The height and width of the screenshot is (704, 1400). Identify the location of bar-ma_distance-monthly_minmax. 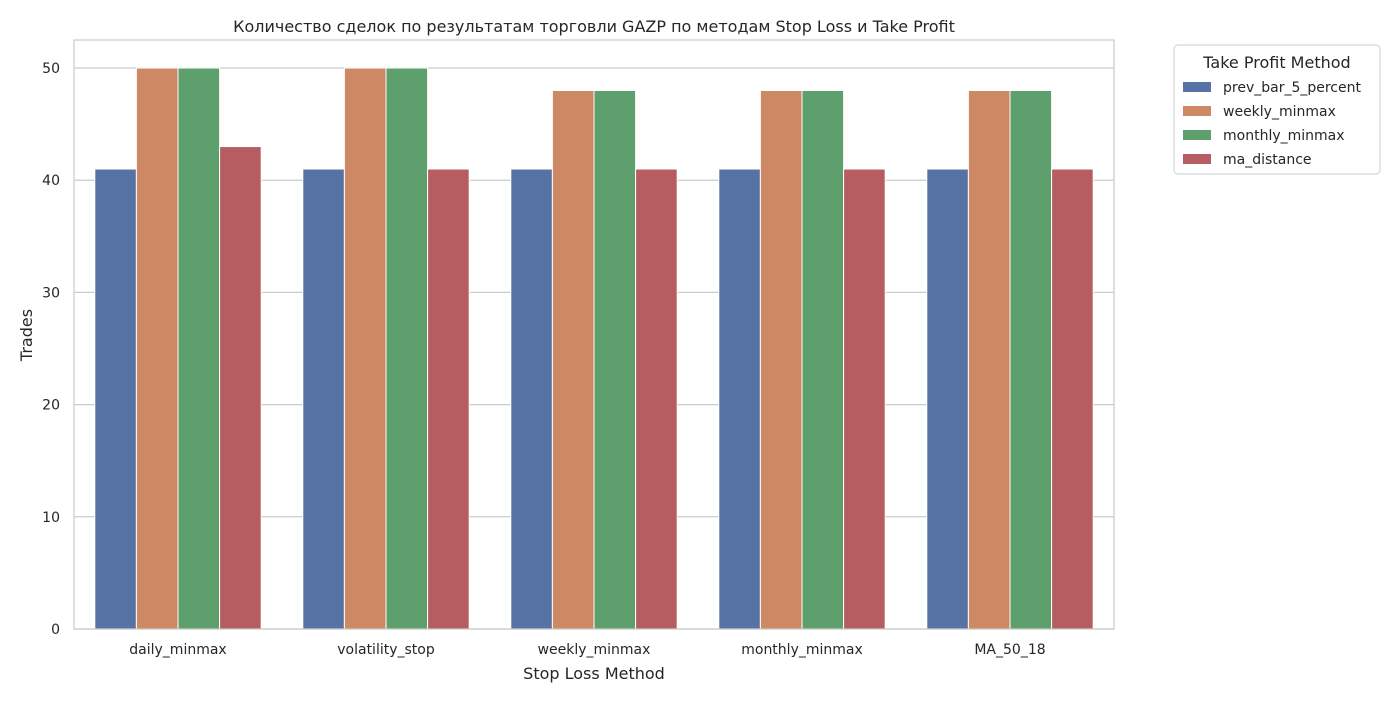
(864, 399).